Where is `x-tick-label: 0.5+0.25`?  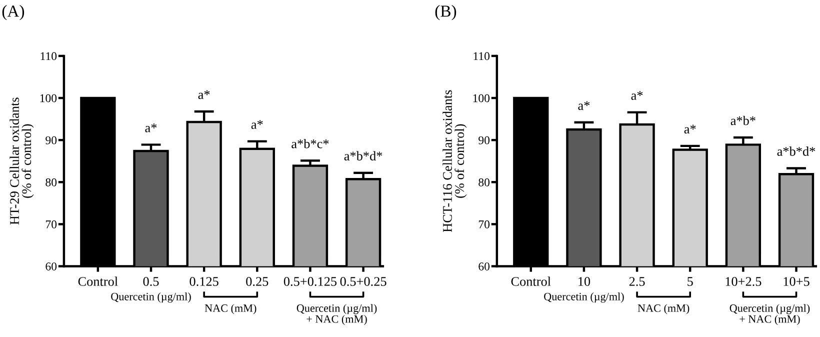 x-tick-label: 0.5+0.25 is located at coordinates (363, 281).